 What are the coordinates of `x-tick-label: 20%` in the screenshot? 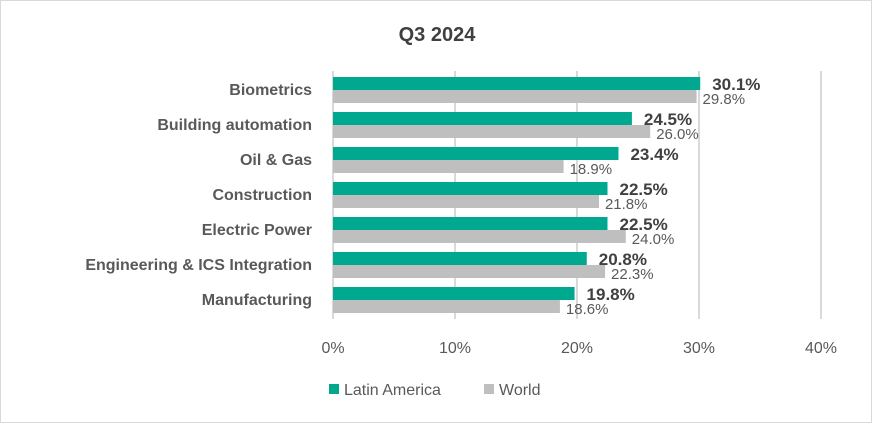 It's located at (577, 348).